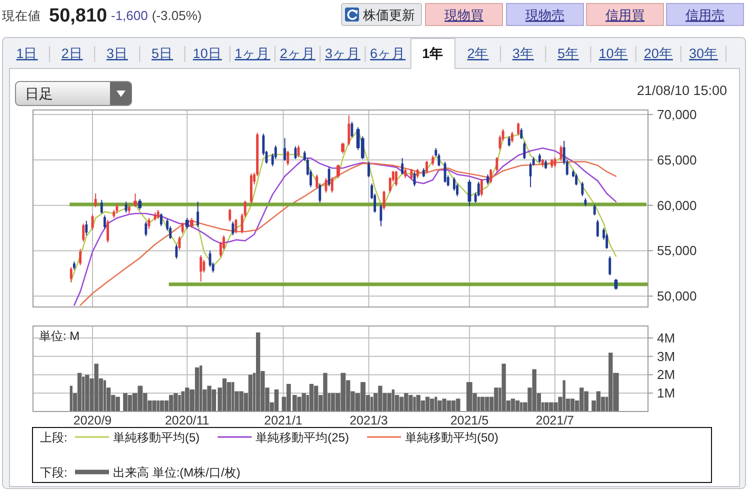 Image resolution: width=749 pixels, height=490 pixels. Describe the element at coordinates (54, 473) in the screenshot. I see `legend-title: 下段:` at that location.